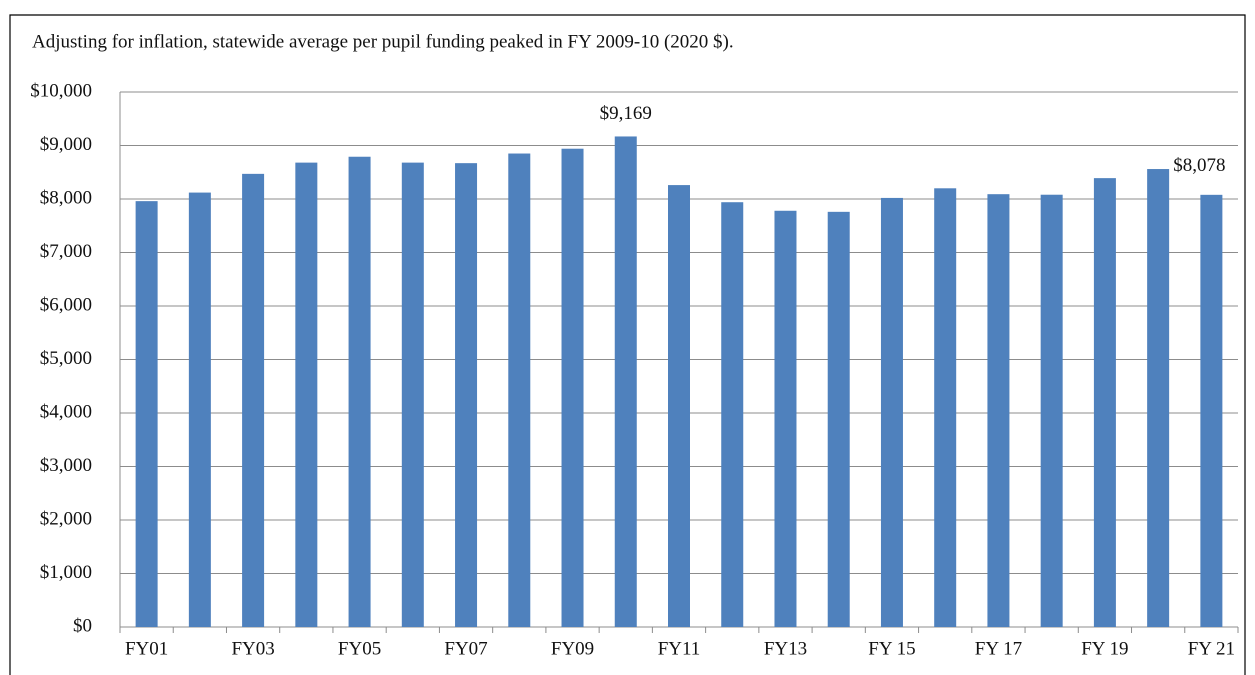 Image resolution: width=1255 pixels, height=675 pixels. What do you see at coordinates (679, 648) in the screenshot?
I see `x-tick-label: FY11` at bounding box center [679, 648].